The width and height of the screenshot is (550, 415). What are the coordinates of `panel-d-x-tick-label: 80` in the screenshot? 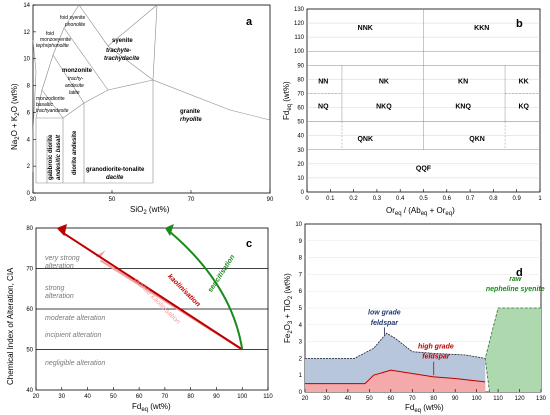 It's located at (433, 399).